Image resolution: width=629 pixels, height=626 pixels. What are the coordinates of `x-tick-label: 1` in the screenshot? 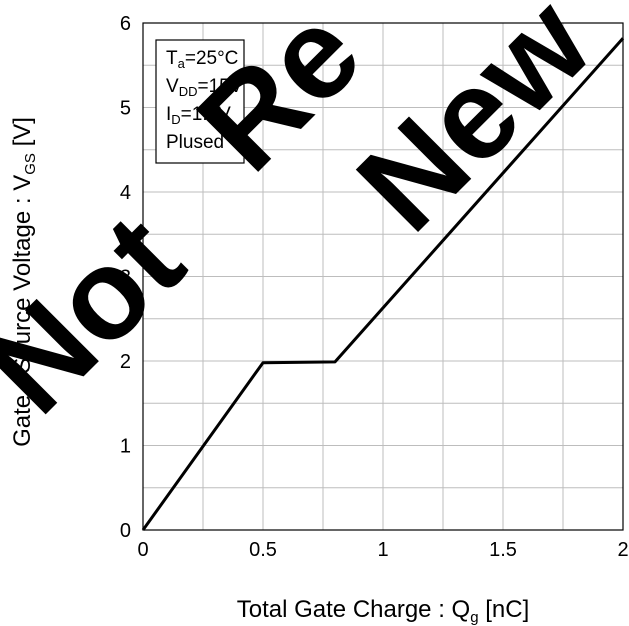 It's located at (382, 550).